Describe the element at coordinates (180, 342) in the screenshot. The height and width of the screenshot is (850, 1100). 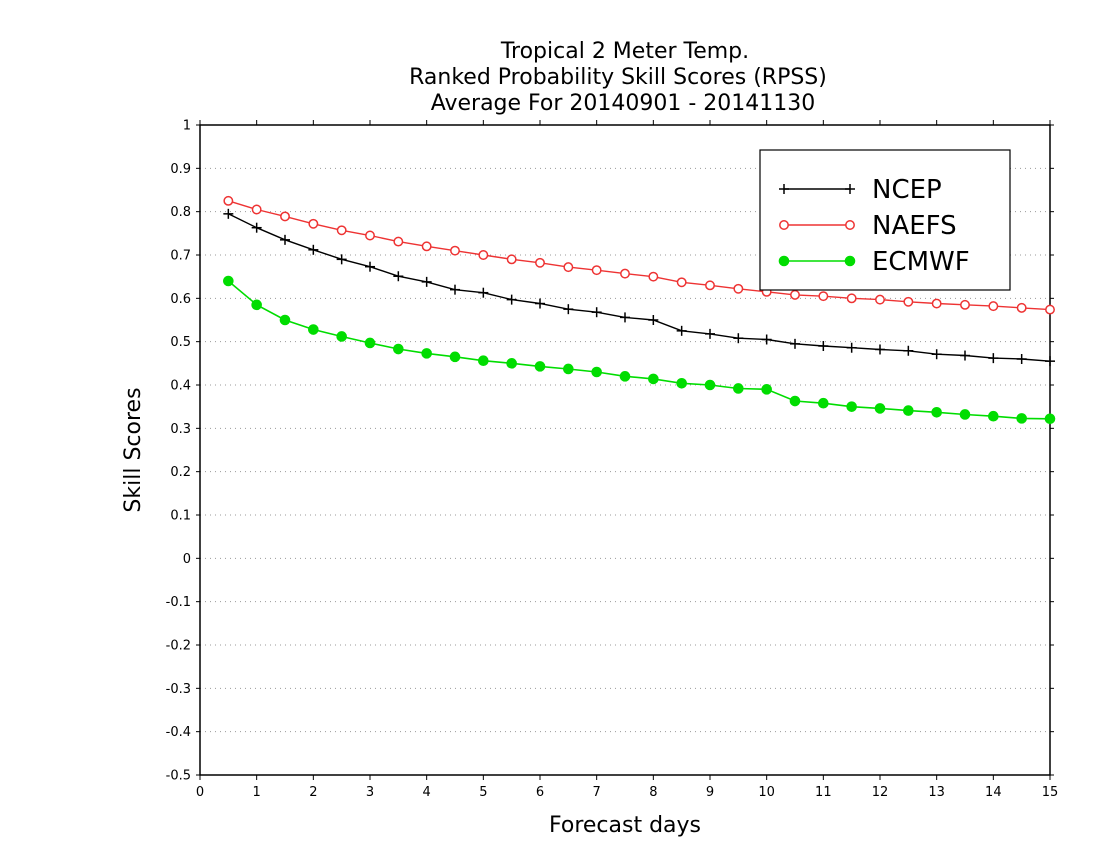
I see `y-tick-label: 0.5` at that location.